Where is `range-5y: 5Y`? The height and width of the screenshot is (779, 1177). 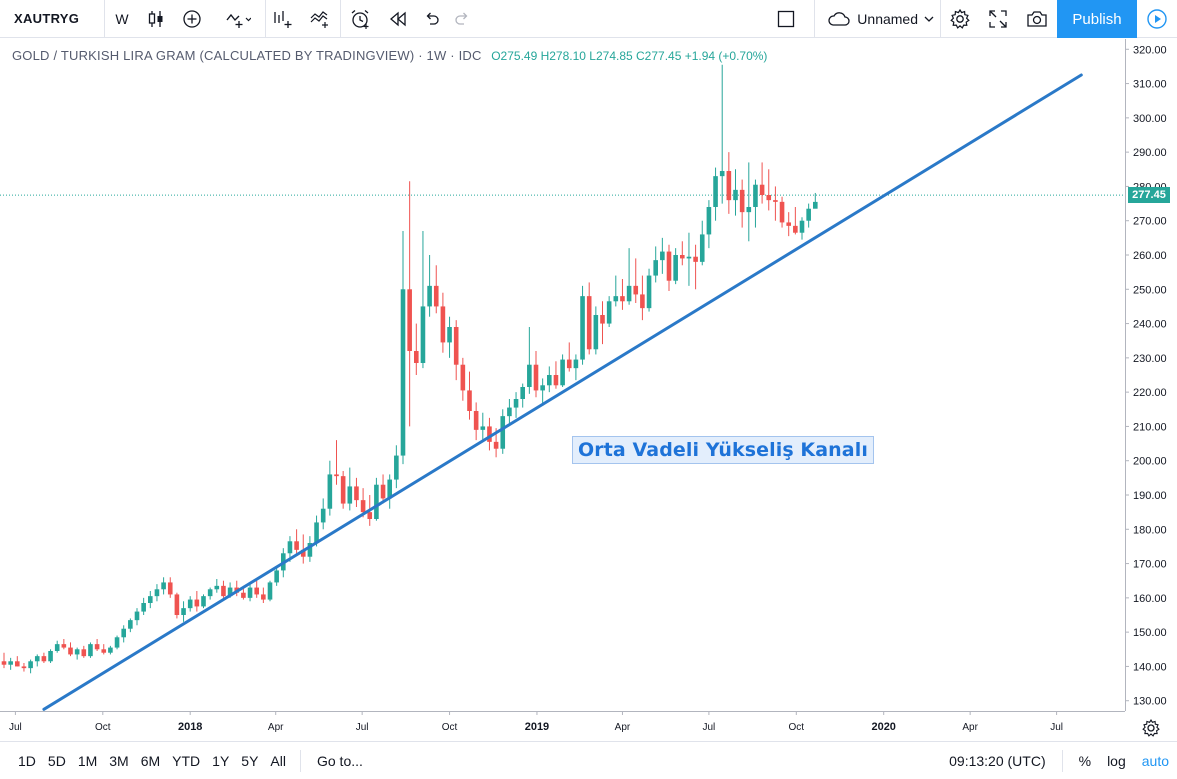
range-5y: 5Y is located at coordinates (250, 760).